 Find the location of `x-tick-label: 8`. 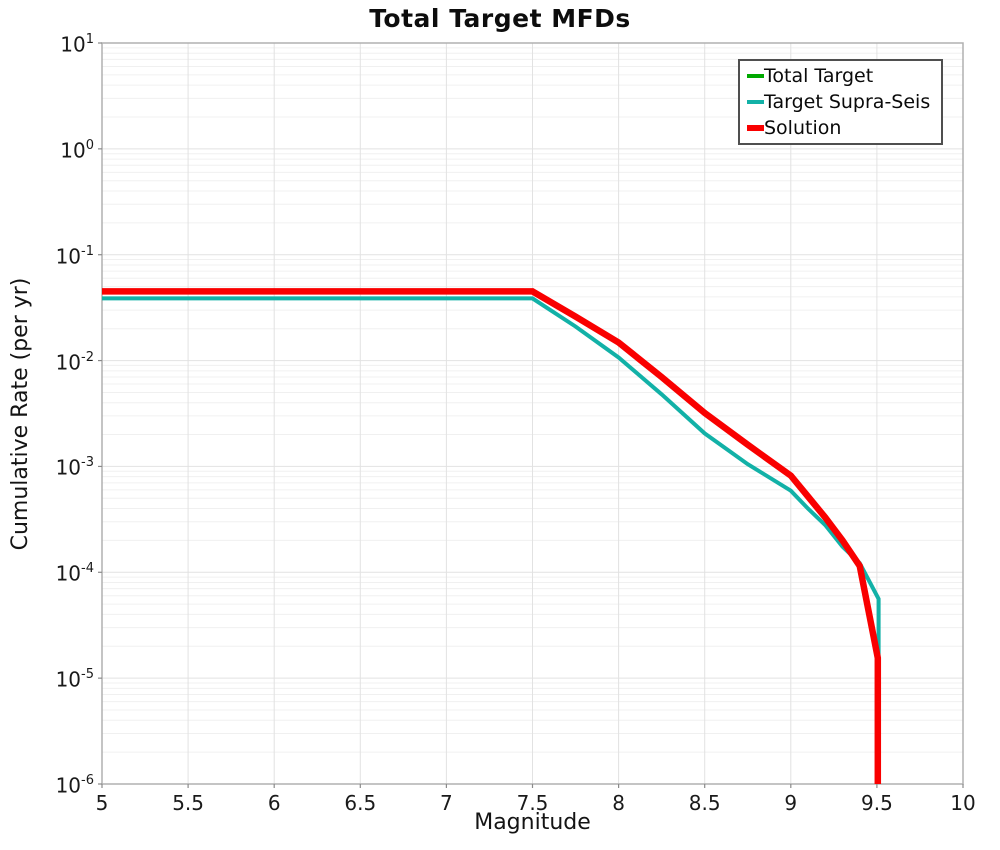

x-tick-label: 8 is located at coordinates (618, 803).